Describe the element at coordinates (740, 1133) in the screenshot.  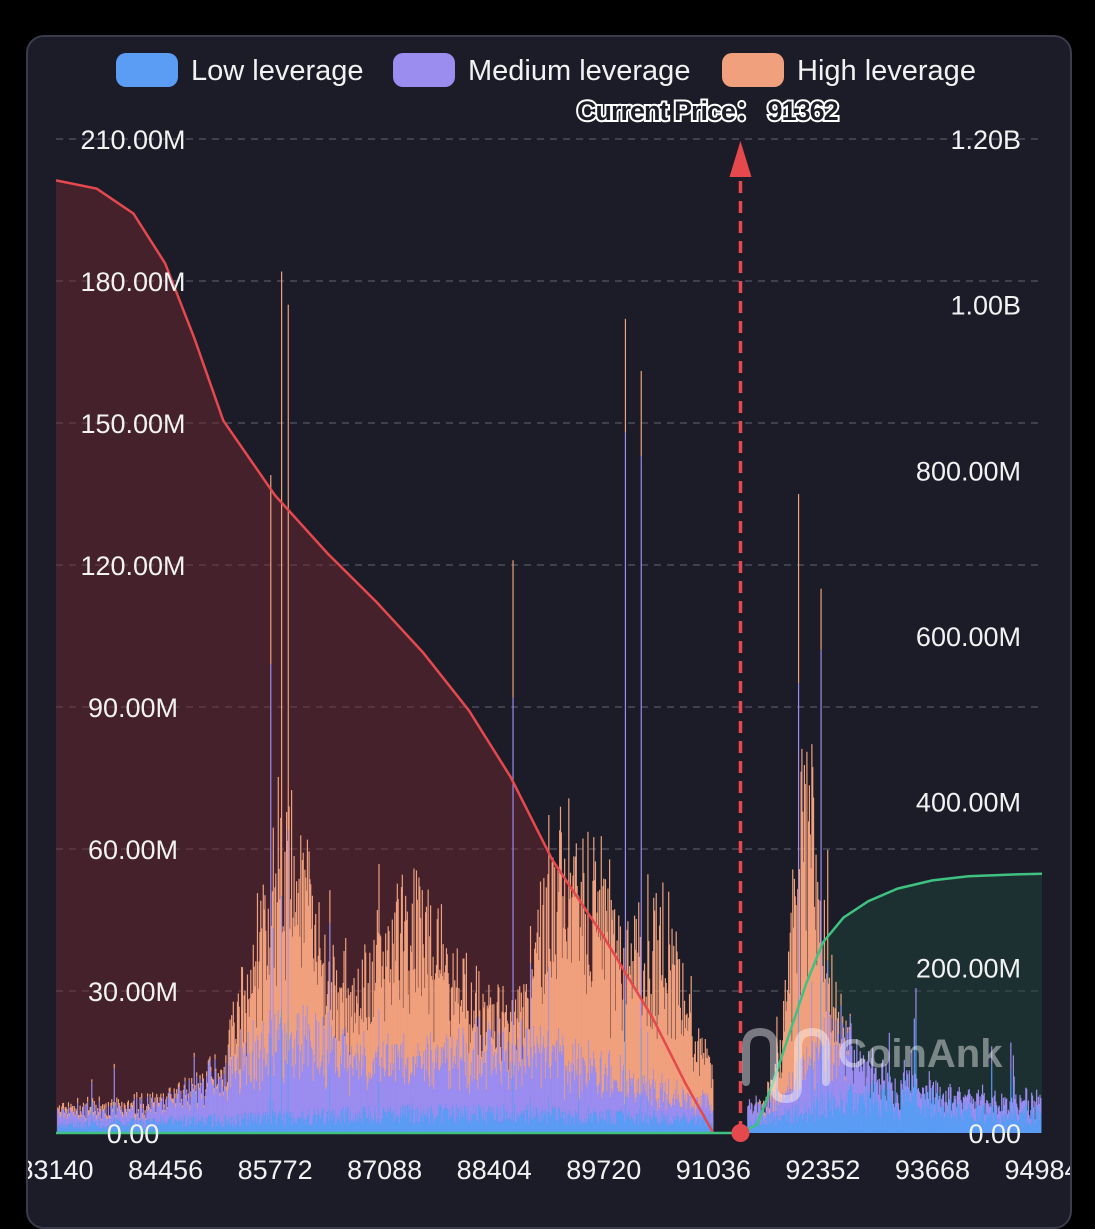
I see `current-price-dot` at that location.